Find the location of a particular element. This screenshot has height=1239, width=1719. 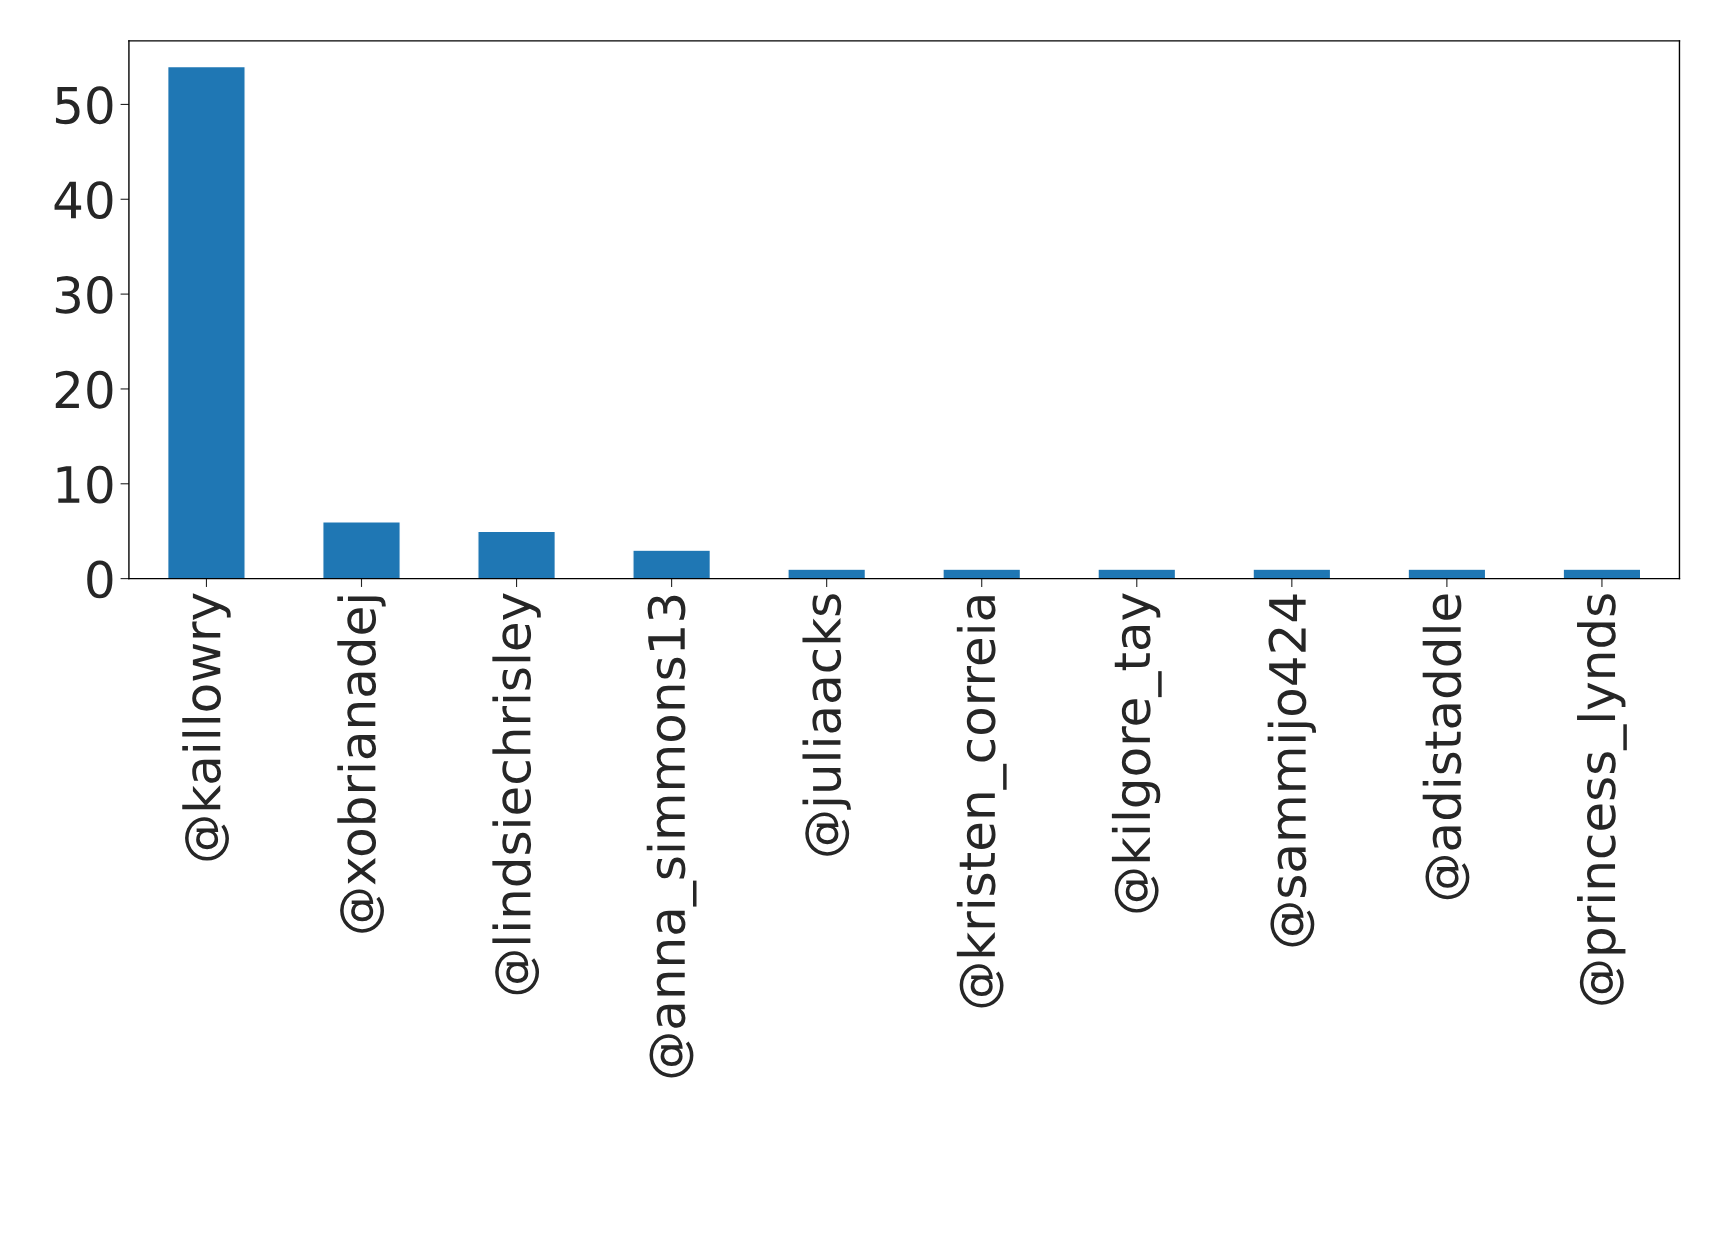

y-tick-label: 10 is located at coordinates (85, 484).